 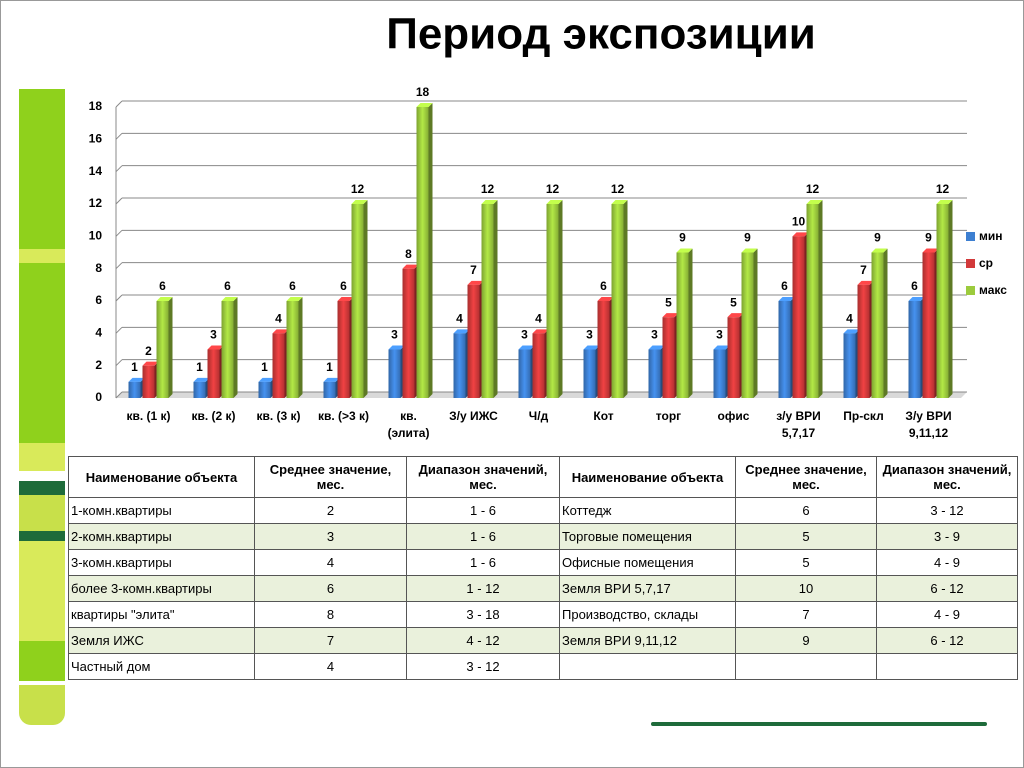 What do you see at coordinates (970, 236) in the screenshot?
I see `legend-swatch` at bounding box center [970, 236].